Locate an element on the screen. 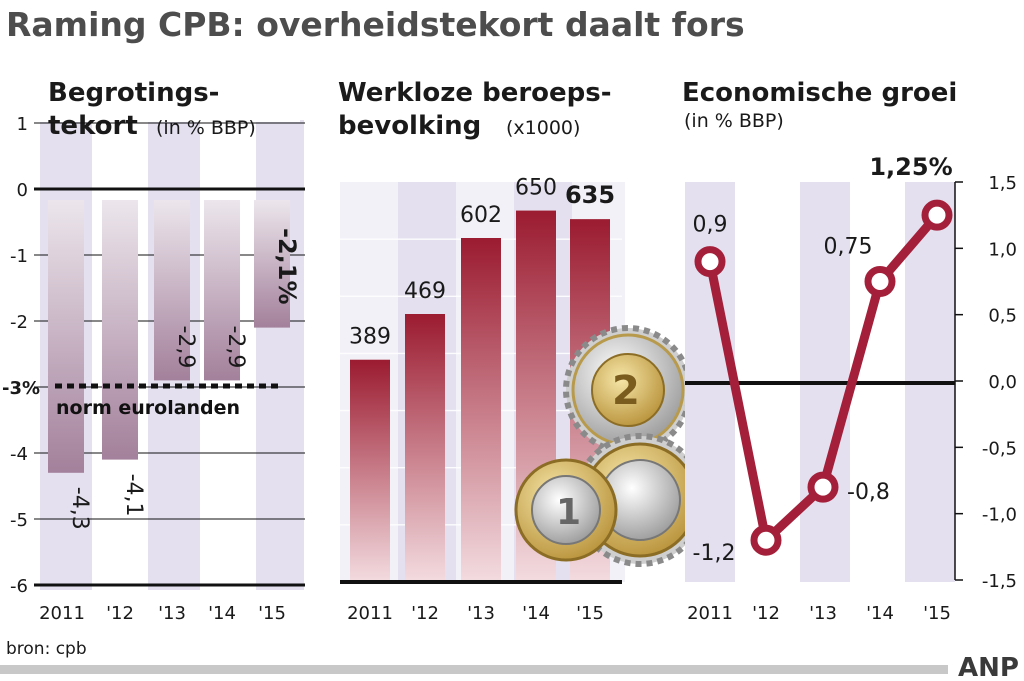 Image resolution: width=1024 pixels, height=681 pixels. main-title: Raming CPB: overheidstekort daalt fors is located at coordinates (375, 24).